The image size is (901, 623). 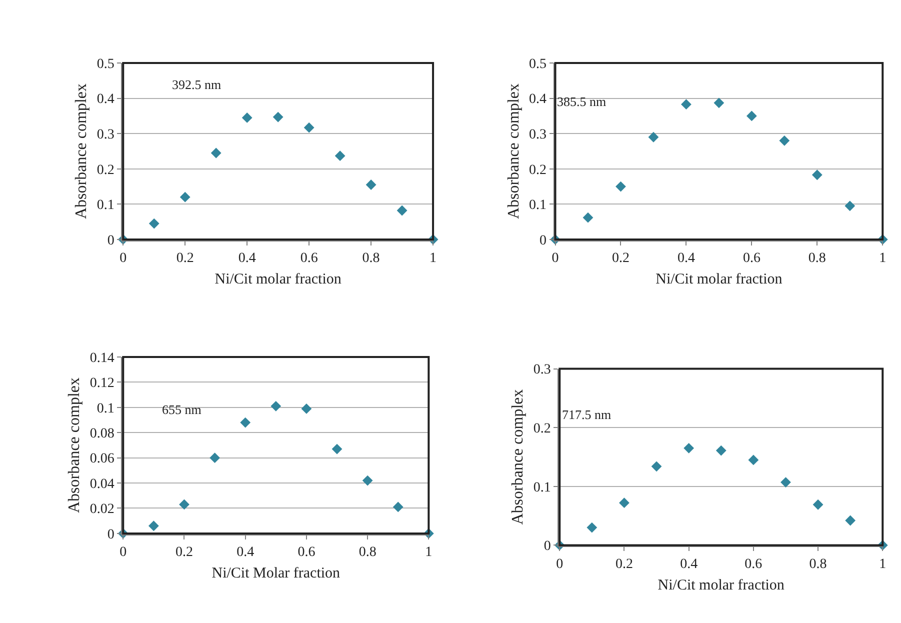 What do you see at coordinates (102, 434) in the screenshot?
I see `y-tick-label: 0.08` at bounding box center [102, 434].